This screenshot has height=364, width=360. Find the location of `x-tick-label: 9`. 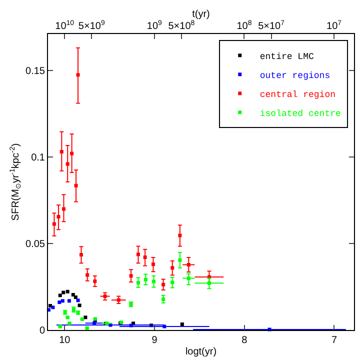

x-tick-label: 9 is located at coordinates (155, 340).